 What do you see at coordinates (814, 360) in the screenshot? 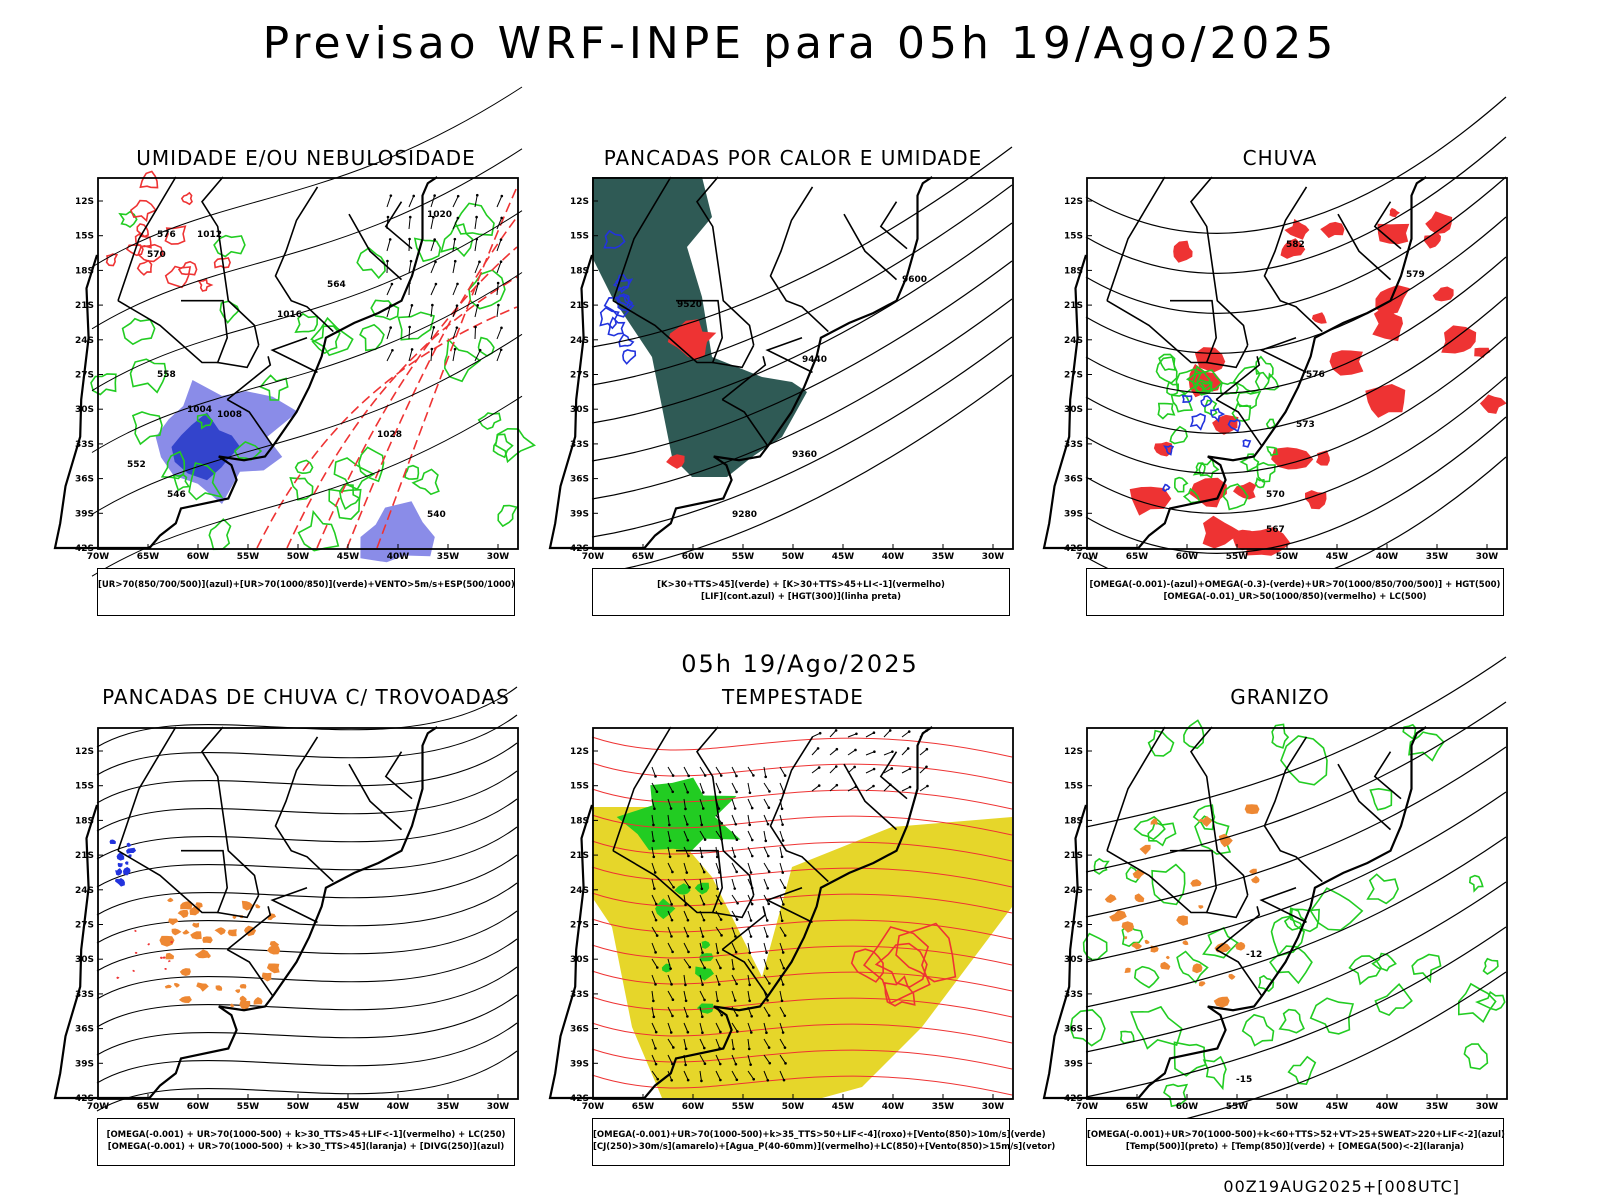
I see `contour-label: 9440` at bounding box center [814, 360].